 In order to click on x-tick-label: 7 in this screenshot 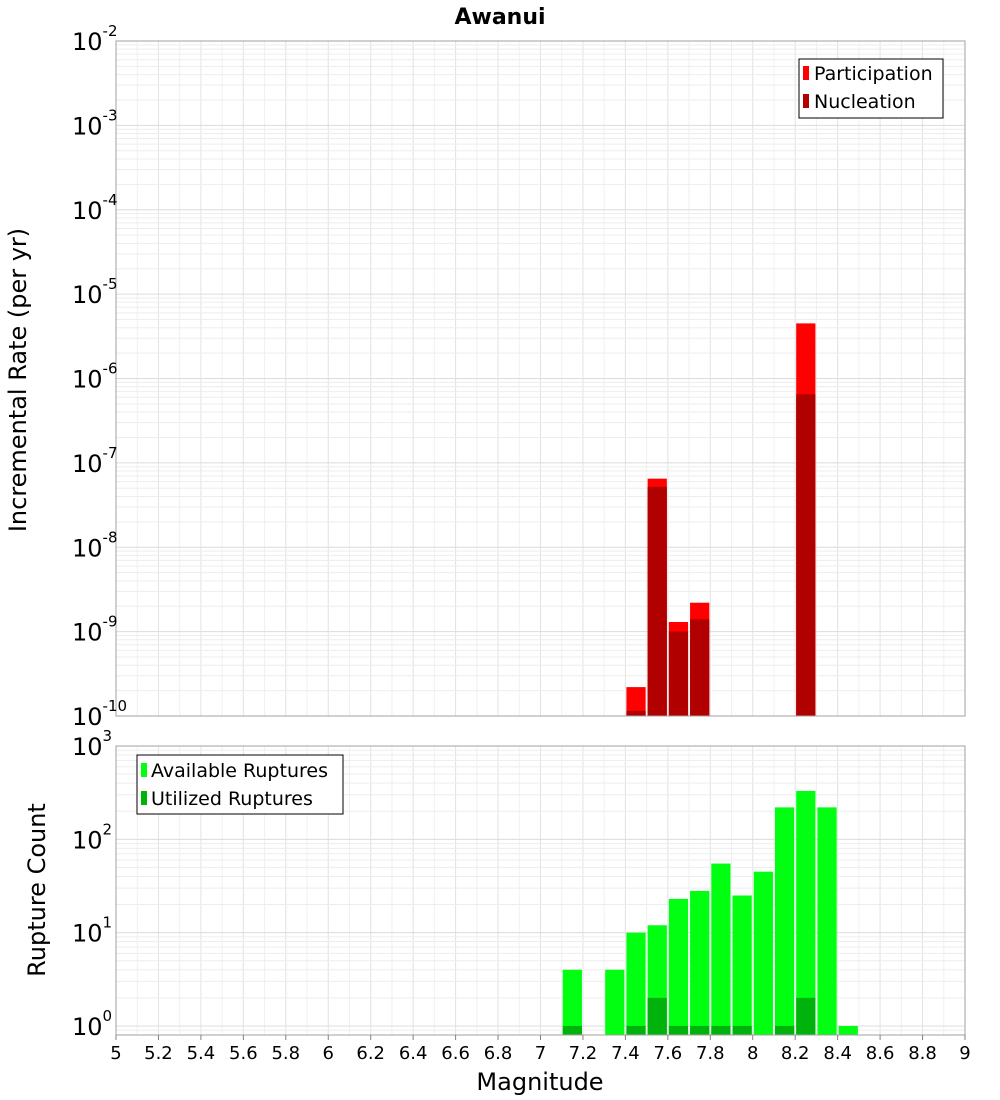, I will do `click(540, 1053)`.